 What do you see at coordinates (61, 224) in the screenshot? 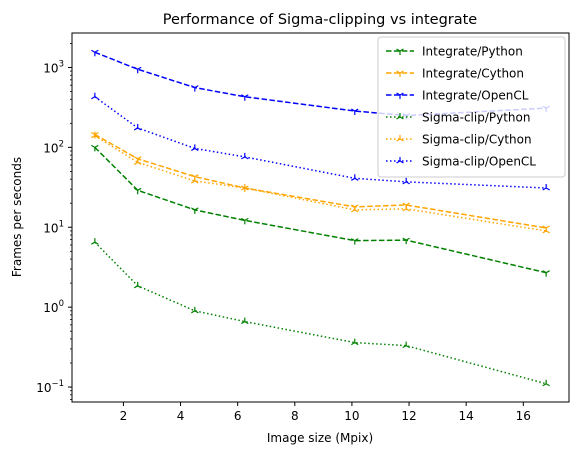
I see `y-tick-exponent: 1` at bounding box center [61, 224].